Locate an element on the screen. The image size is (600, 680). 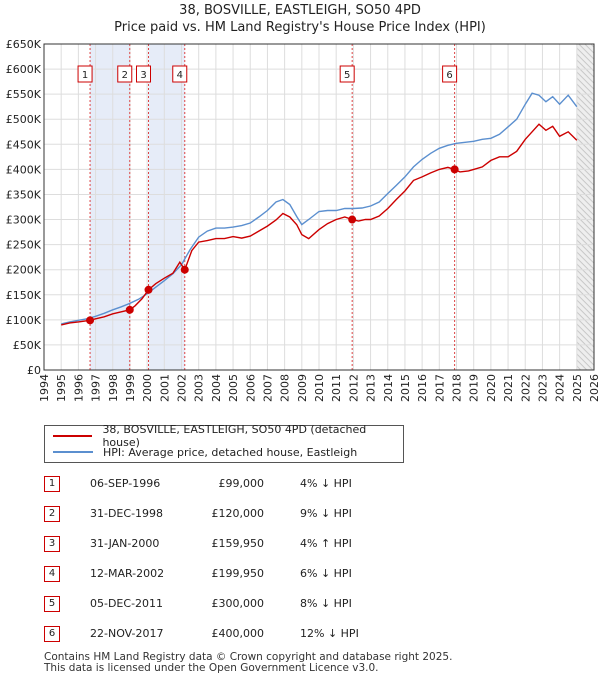
sales-row: 1 06-SEP-1996 £99,000 4% ↓ HPI is located at coordinates (244, 484).